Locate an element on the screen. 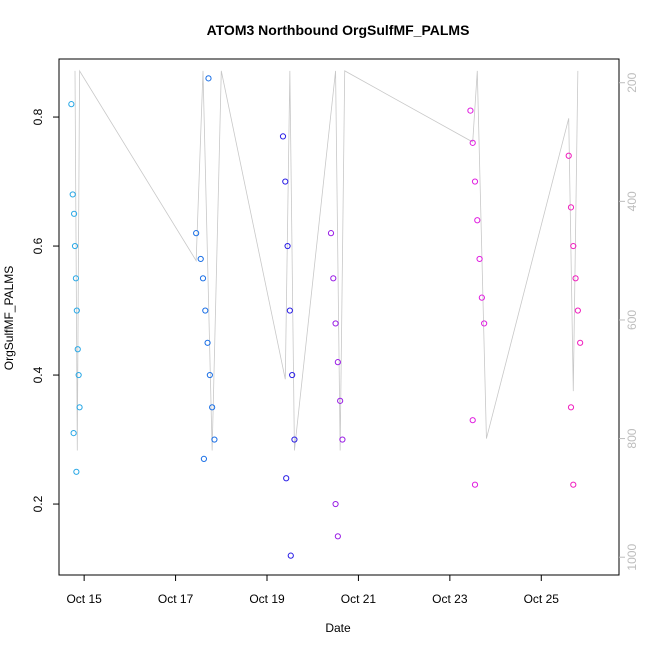  y-tick-label: 0.6 is located at coordinates (38, 245).